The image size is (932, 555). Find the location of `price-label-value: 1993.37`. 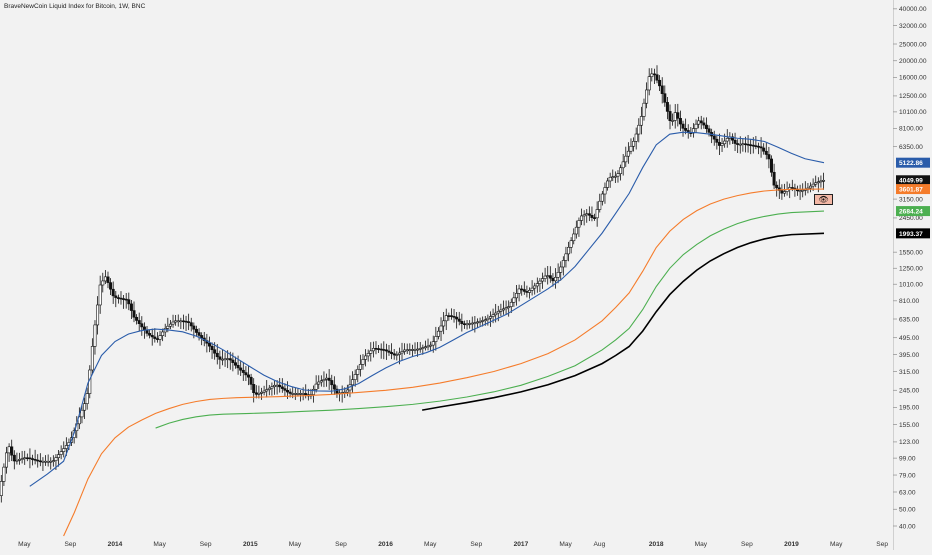

price-label-value: 1993.37 is located at coordinates (911, 234).